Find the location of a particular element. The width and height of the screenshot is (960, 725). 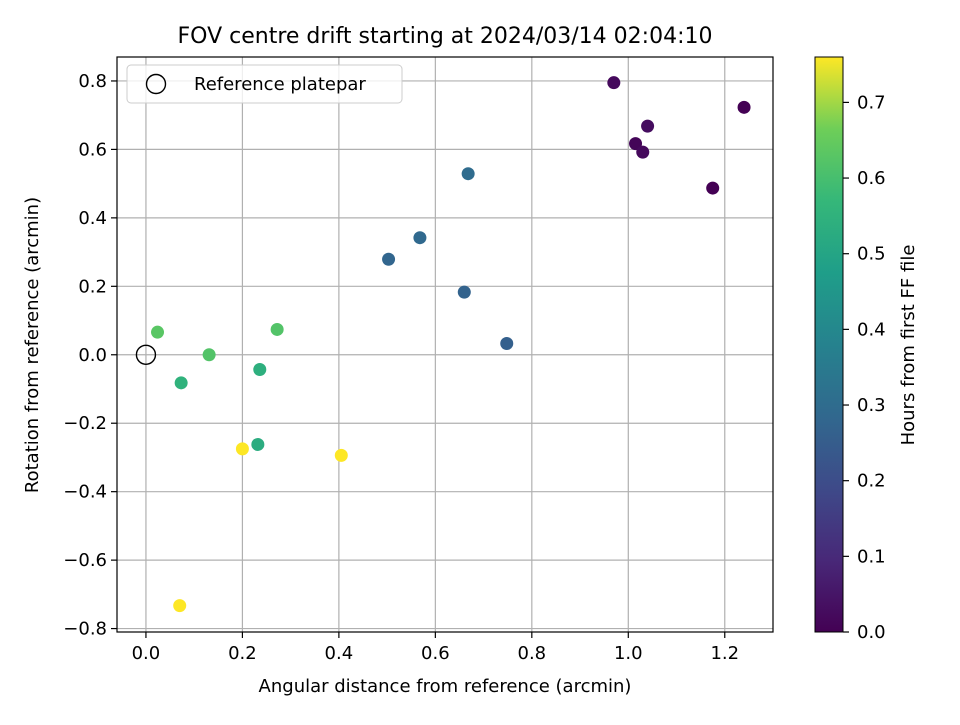

colorbar-tick-label: 0.3 is located at coordinates (871, 405).